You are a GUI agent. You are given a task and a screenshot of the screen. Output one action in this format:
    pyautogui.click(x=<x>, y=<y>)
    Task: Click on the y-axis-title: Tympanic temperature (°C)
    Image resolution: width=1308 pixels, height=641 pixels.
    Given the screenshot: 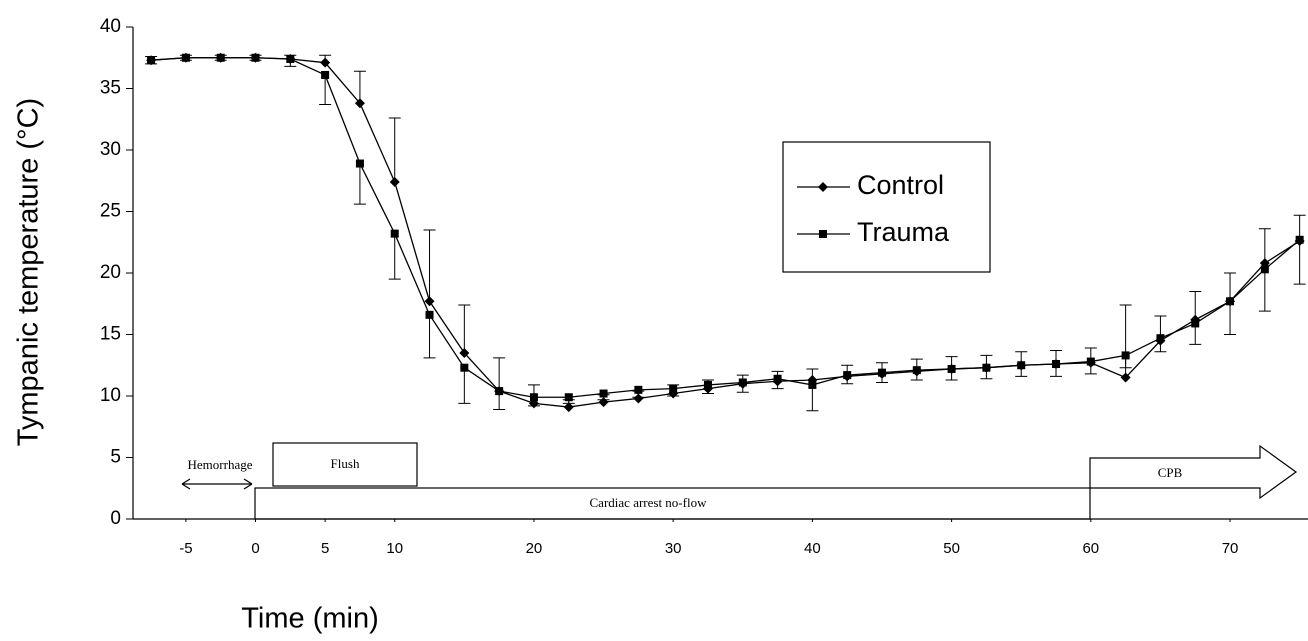 What is the action you would take?
    pyautogui.click(x=29, y=272)
    